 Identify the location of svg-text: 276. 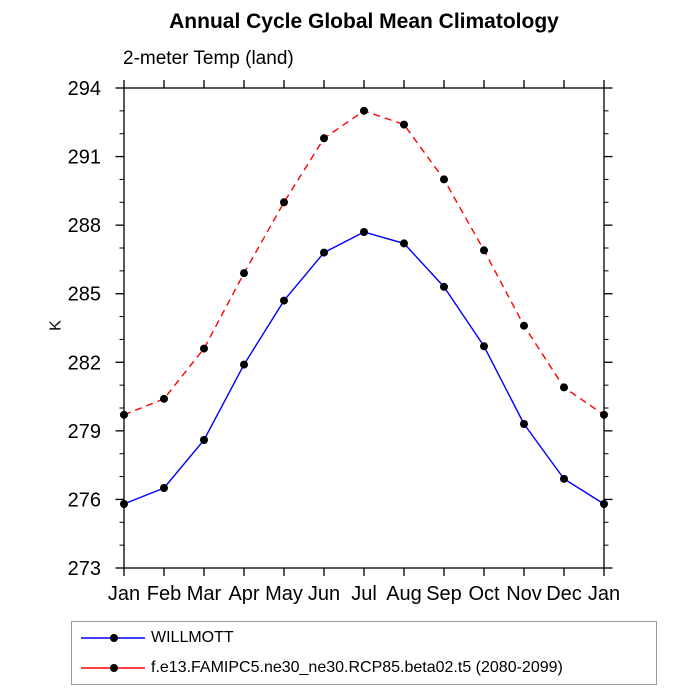
(84, 500).